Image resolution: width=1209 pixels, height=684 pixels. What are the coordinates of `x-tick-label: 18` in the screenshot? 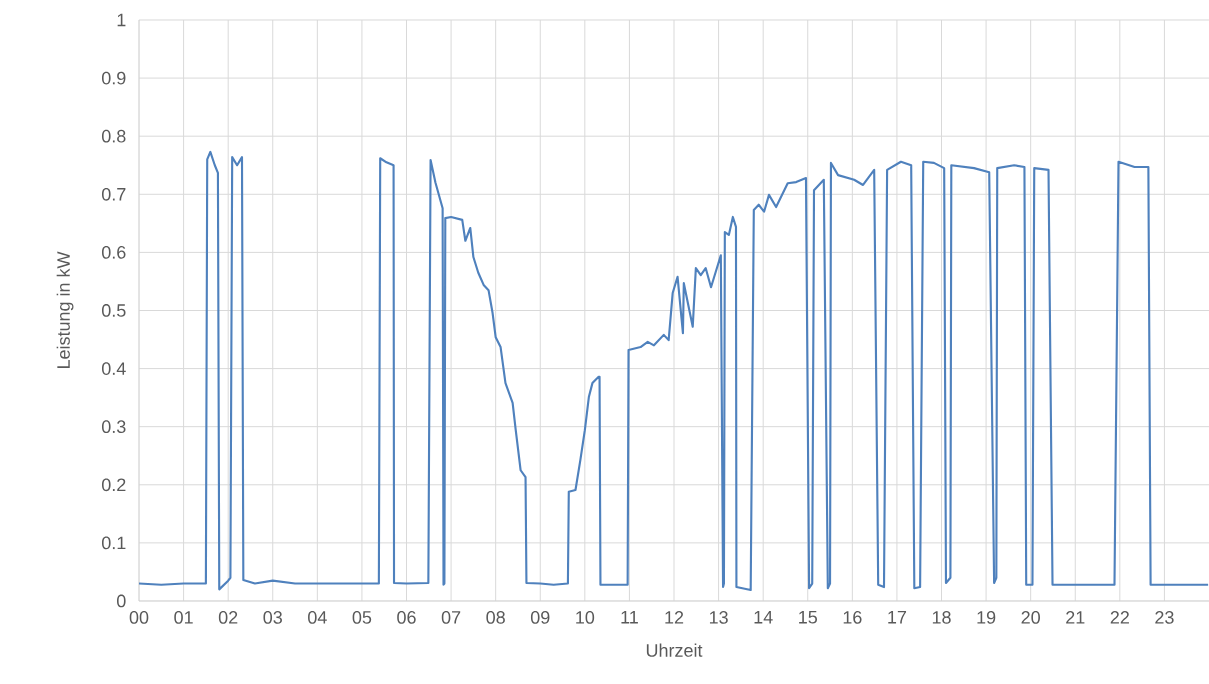 It's located at (941, 617).